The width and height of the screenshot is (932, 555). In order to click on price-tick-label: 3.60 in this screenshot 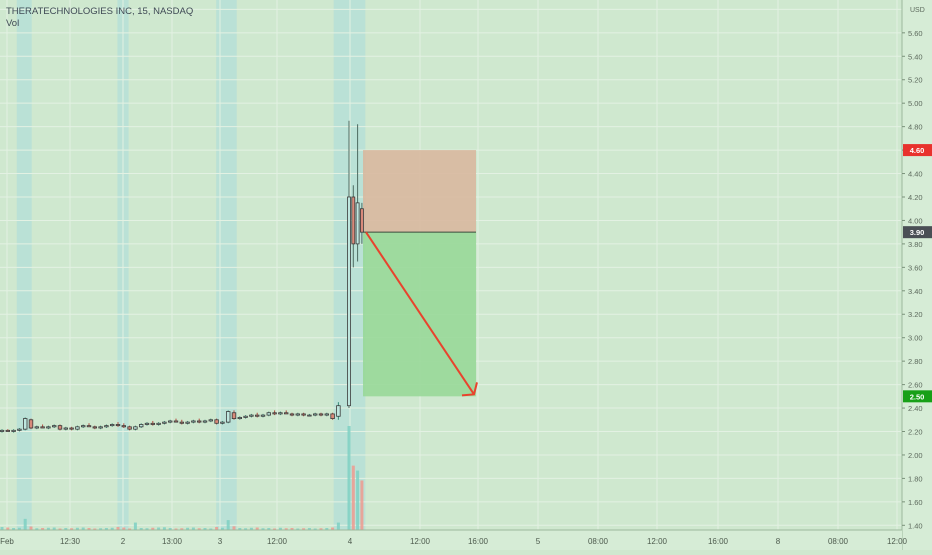, I will do `click(915, 267)`.